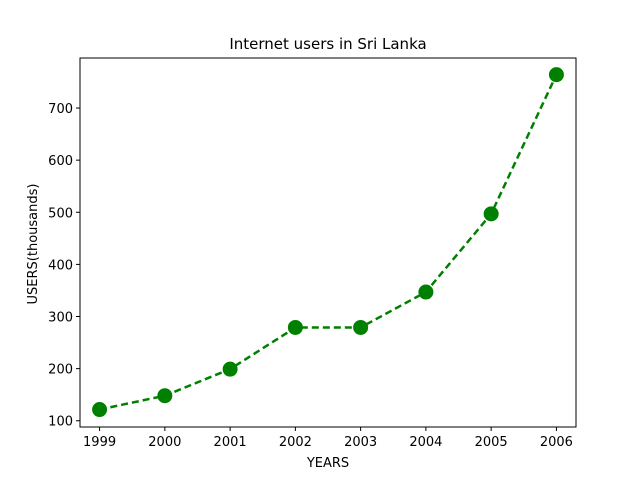  Describe the element at coordinates (60, 109) in the screenshot. I see `y-tick-label: 700` at that location.